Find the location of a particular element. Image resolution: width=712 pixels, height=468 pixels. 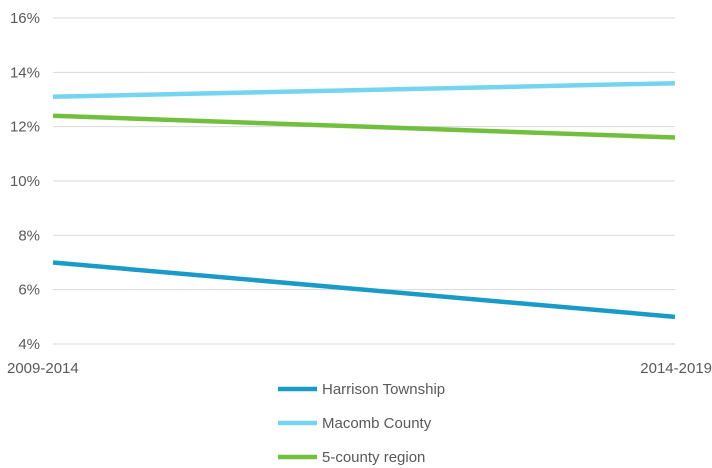

legend-label: Harrison Township is located at coordinates (383, 389).